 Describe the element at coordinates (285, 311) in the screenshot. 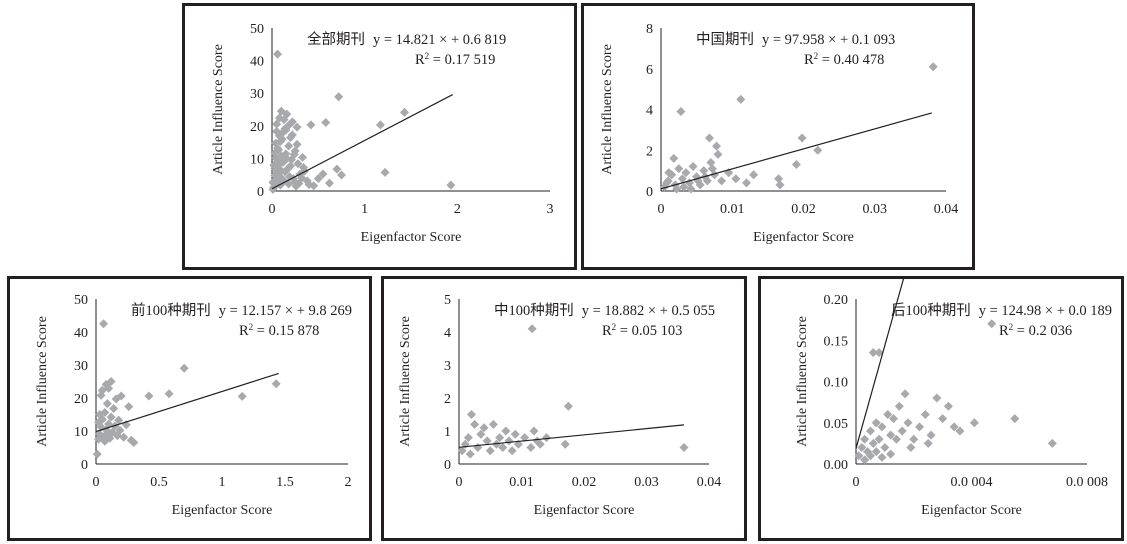

I see `equation-text: y = 12.157 × + 9.8 269` at that location.